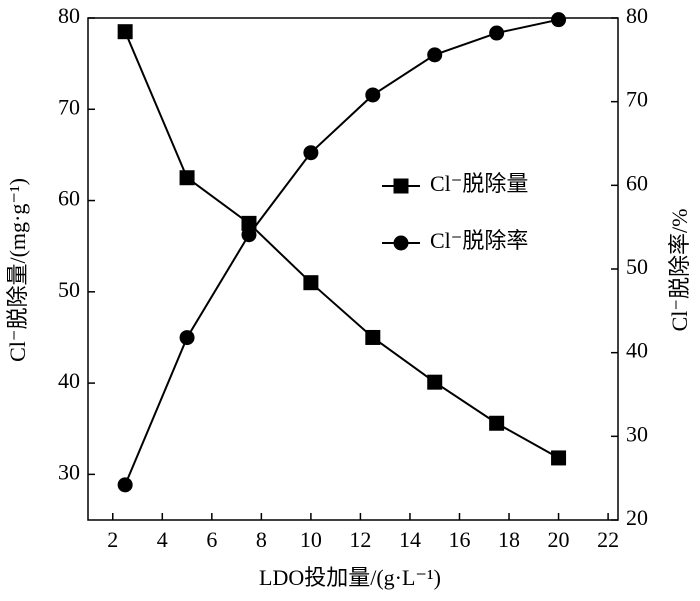 The image size is (700, 601). I want to click on y-tick-label: 50, so click(69, 289).